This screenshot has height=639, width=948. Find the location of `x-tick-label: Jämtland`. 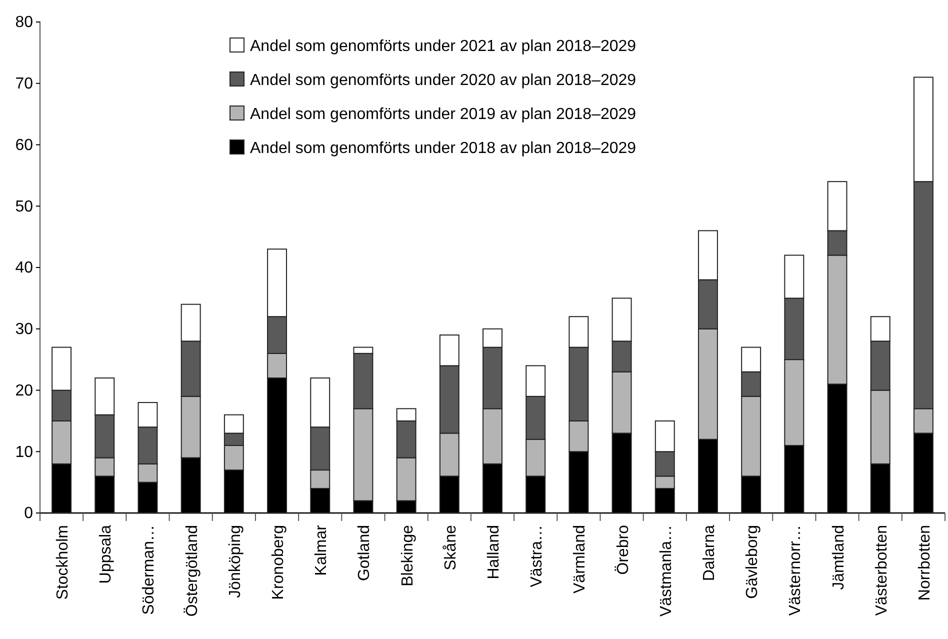

x-tick-label: Jämtland is located at coordinates (839, 557).